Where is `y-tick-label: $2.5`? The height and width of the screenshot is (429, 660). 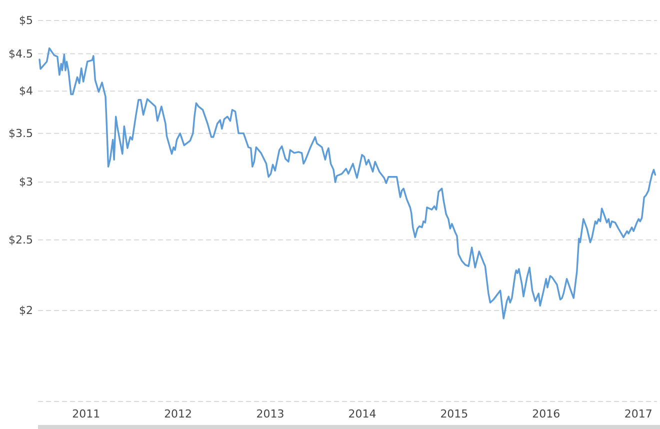
y-tick-label: $2.5 is located at coordinates (20, 239).